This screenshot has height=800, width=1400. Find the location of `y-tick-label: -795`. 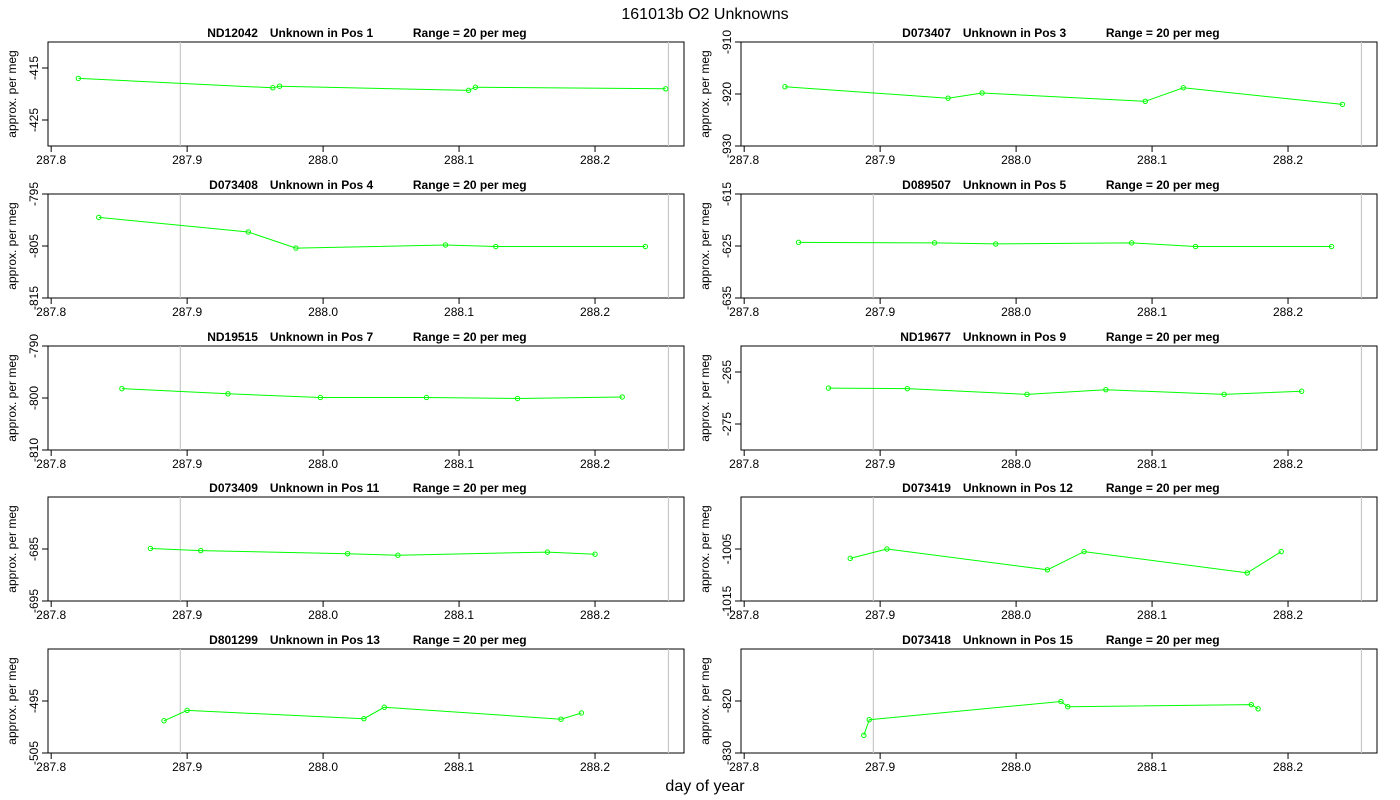

y-tick-label: -795 is located at coordinates (34, 194).